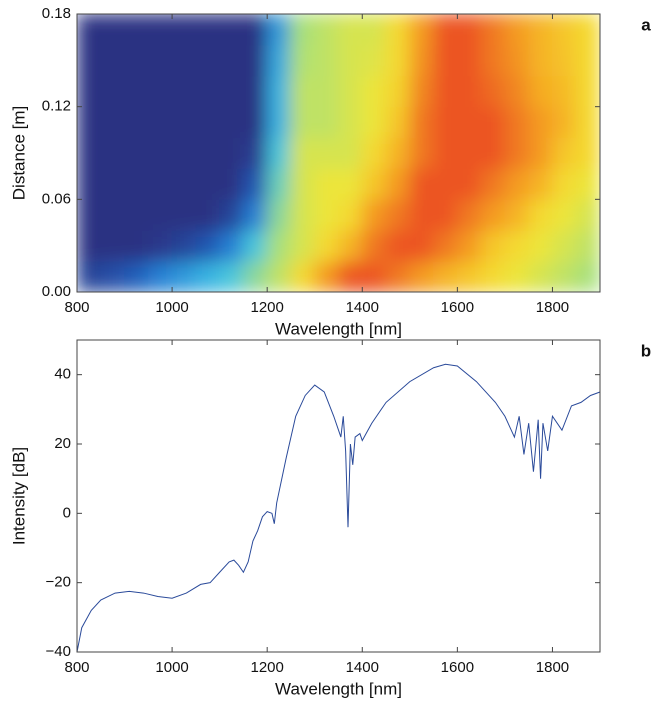 Image resolution: width=657 pixels, height=702 pixels. What do you see at coordinates (76, 667) in the screenshot?
I see `x-tick-label: 800` at bounding box center [76, 667].